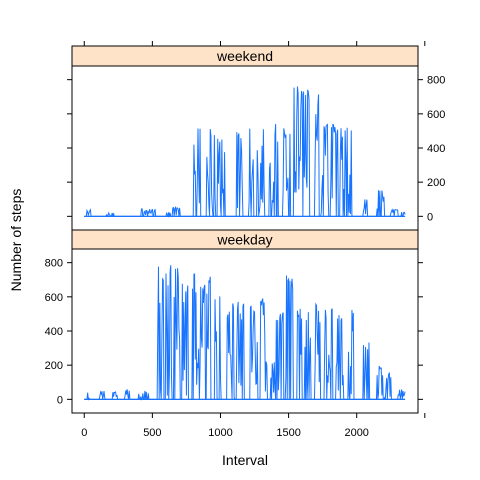 The image size is (480, 480). What do you see at coordinates (84, 433) in the screenshot?
I see `x-tick-label-0: 0` at bounding box center [84, 433].